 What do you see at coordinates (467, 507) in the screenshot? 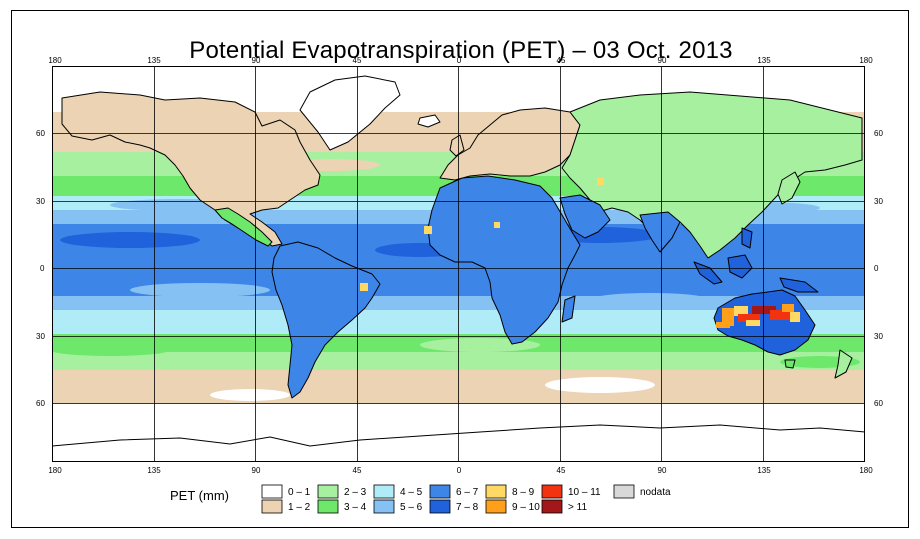
I see `legend-label: 7 – 8` at bounding box center [467, 507].